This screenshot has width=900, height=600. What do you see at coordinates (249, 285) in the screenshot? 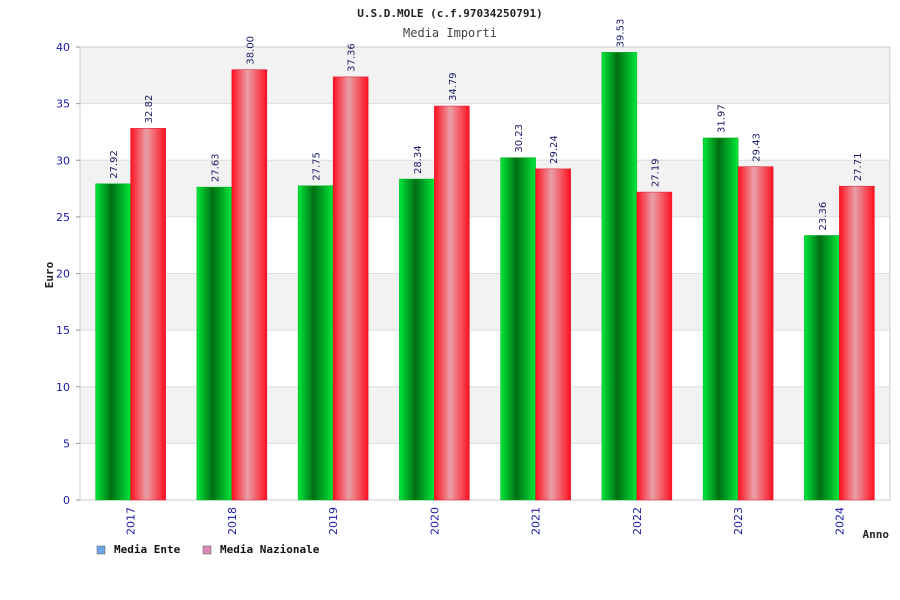
I see `bar-media-nazionale-2018` at bounding box center [249, 285].